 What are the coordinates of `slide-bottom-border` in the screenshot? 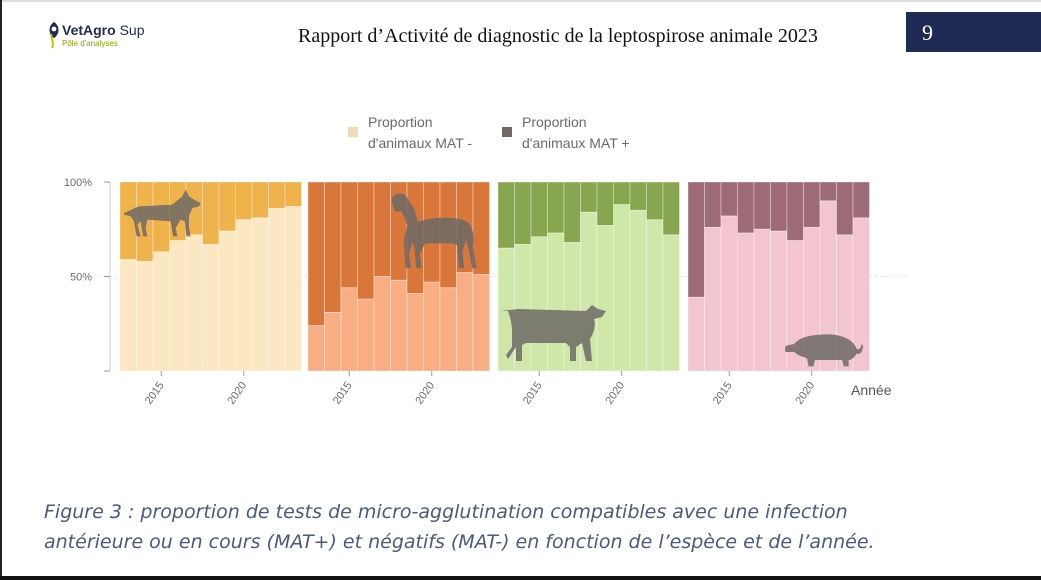 It's located at (520, 578).